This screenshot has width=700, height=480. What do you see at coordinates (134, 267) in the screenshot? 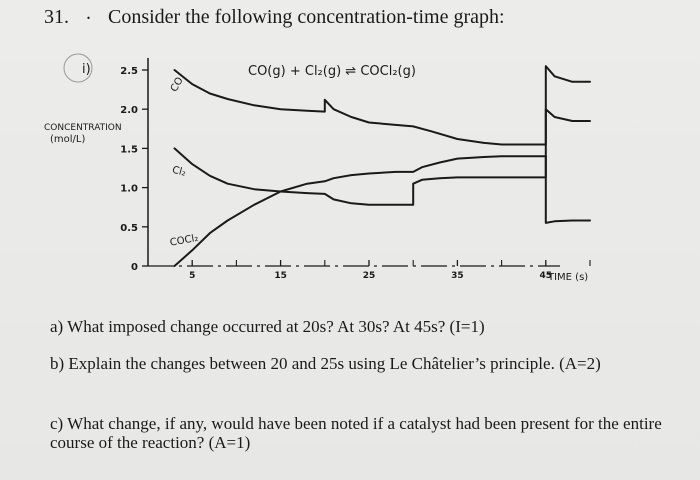
I see `y-tick-label: 0` at bounding box center [134, 267].